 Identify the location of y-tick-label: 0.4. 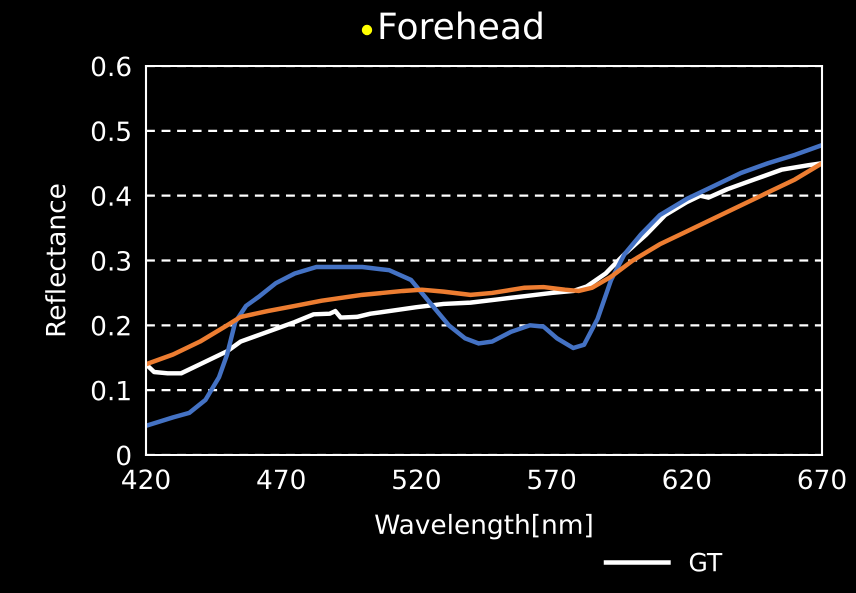
(111, 196).